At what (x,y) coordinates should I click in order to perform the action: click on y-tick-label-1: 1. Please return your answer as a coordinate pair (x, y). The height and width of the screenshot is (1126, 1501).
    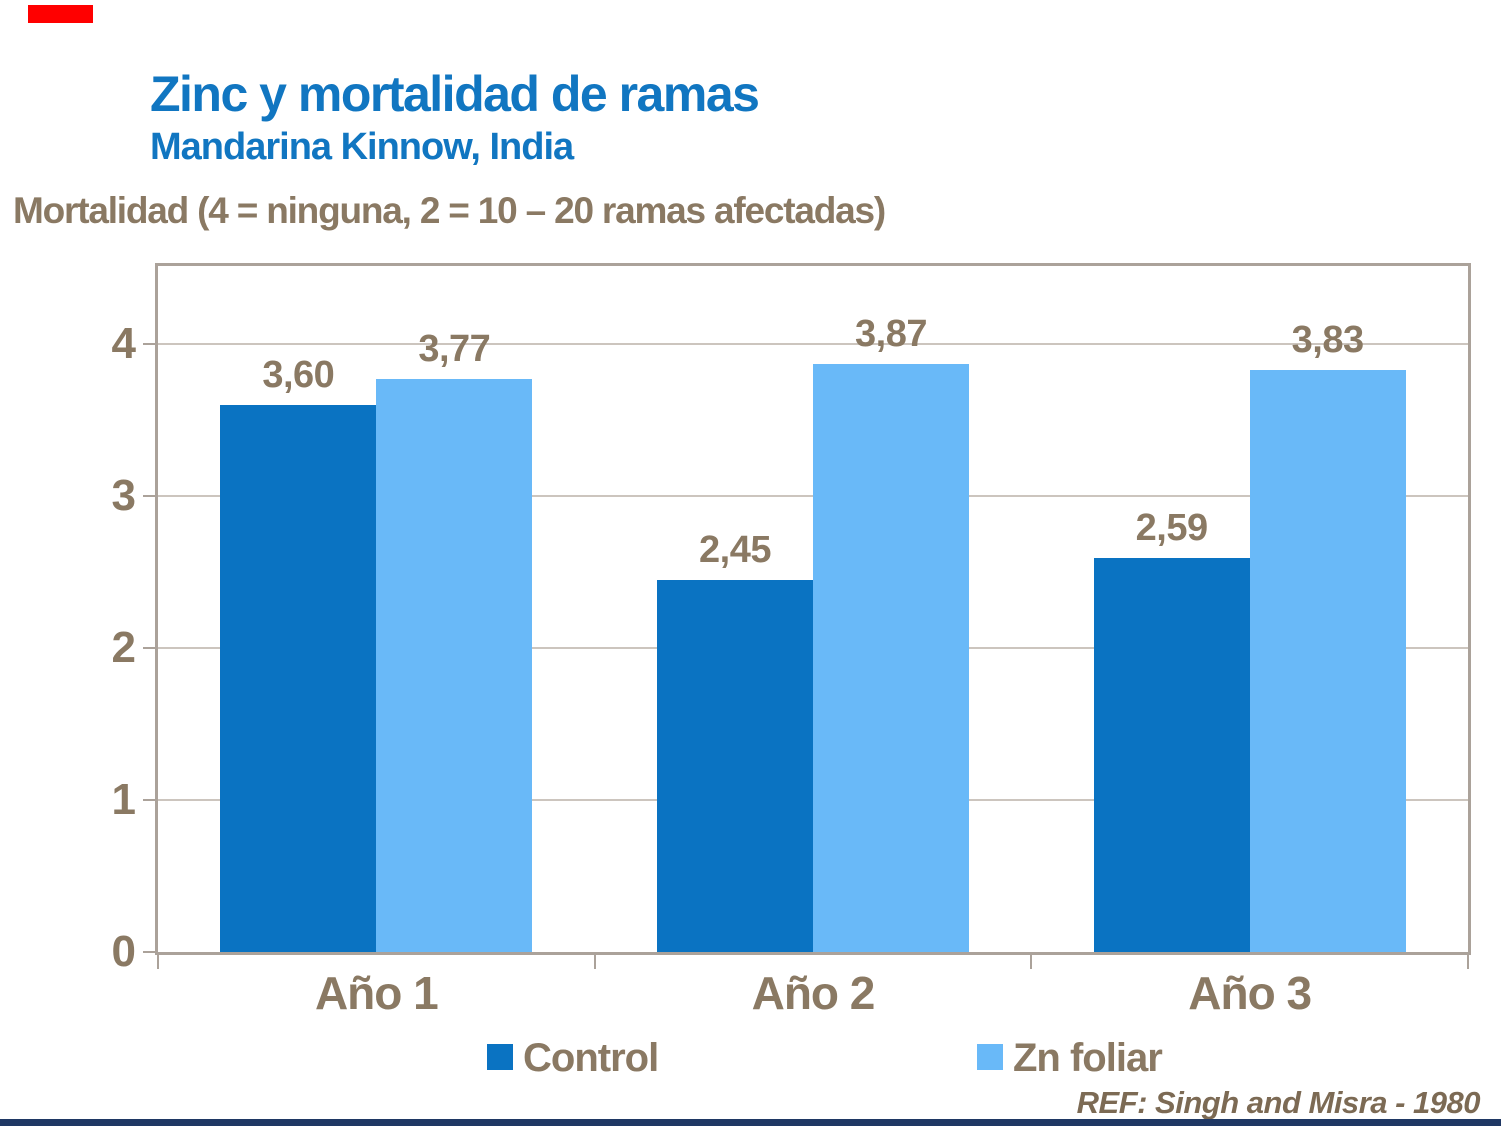
    Looking at the image, I should click on (123, 799).